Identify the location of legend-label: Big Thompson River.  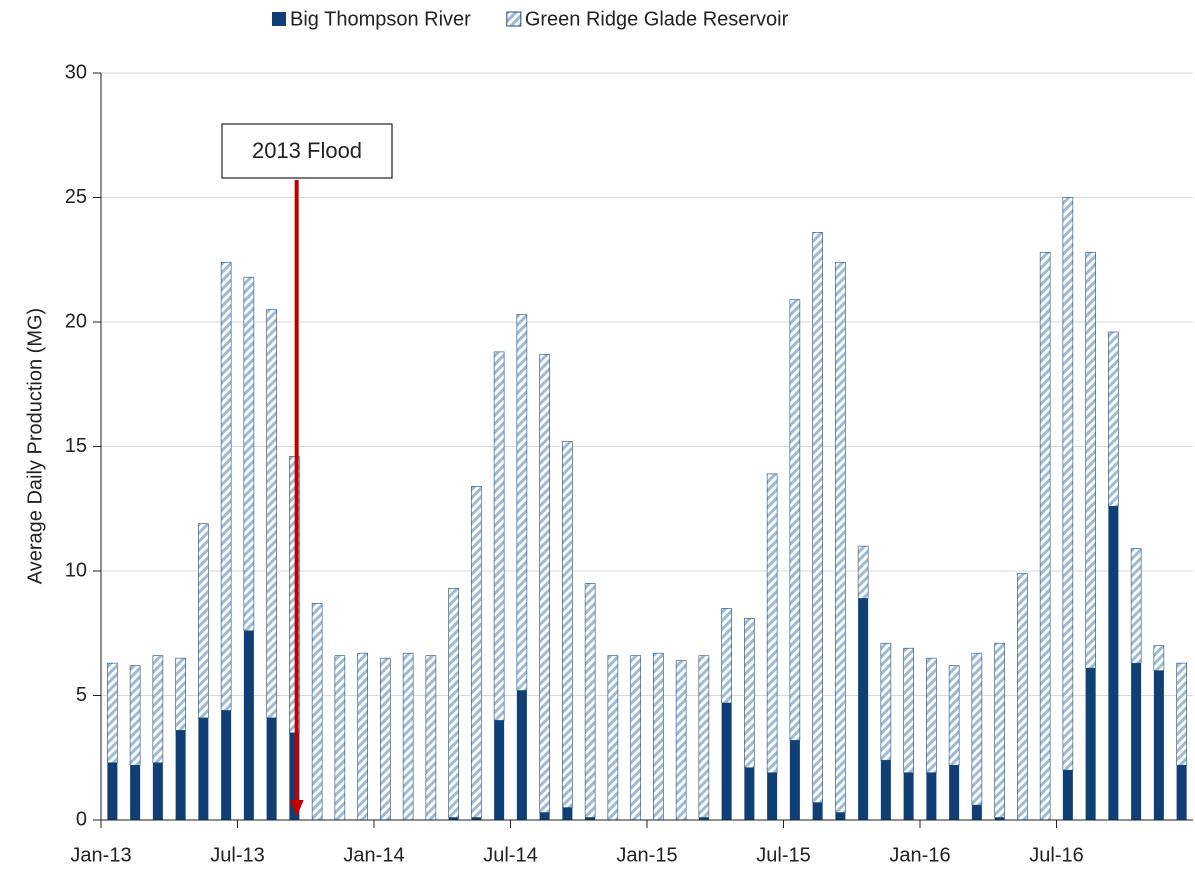
(380, 19).